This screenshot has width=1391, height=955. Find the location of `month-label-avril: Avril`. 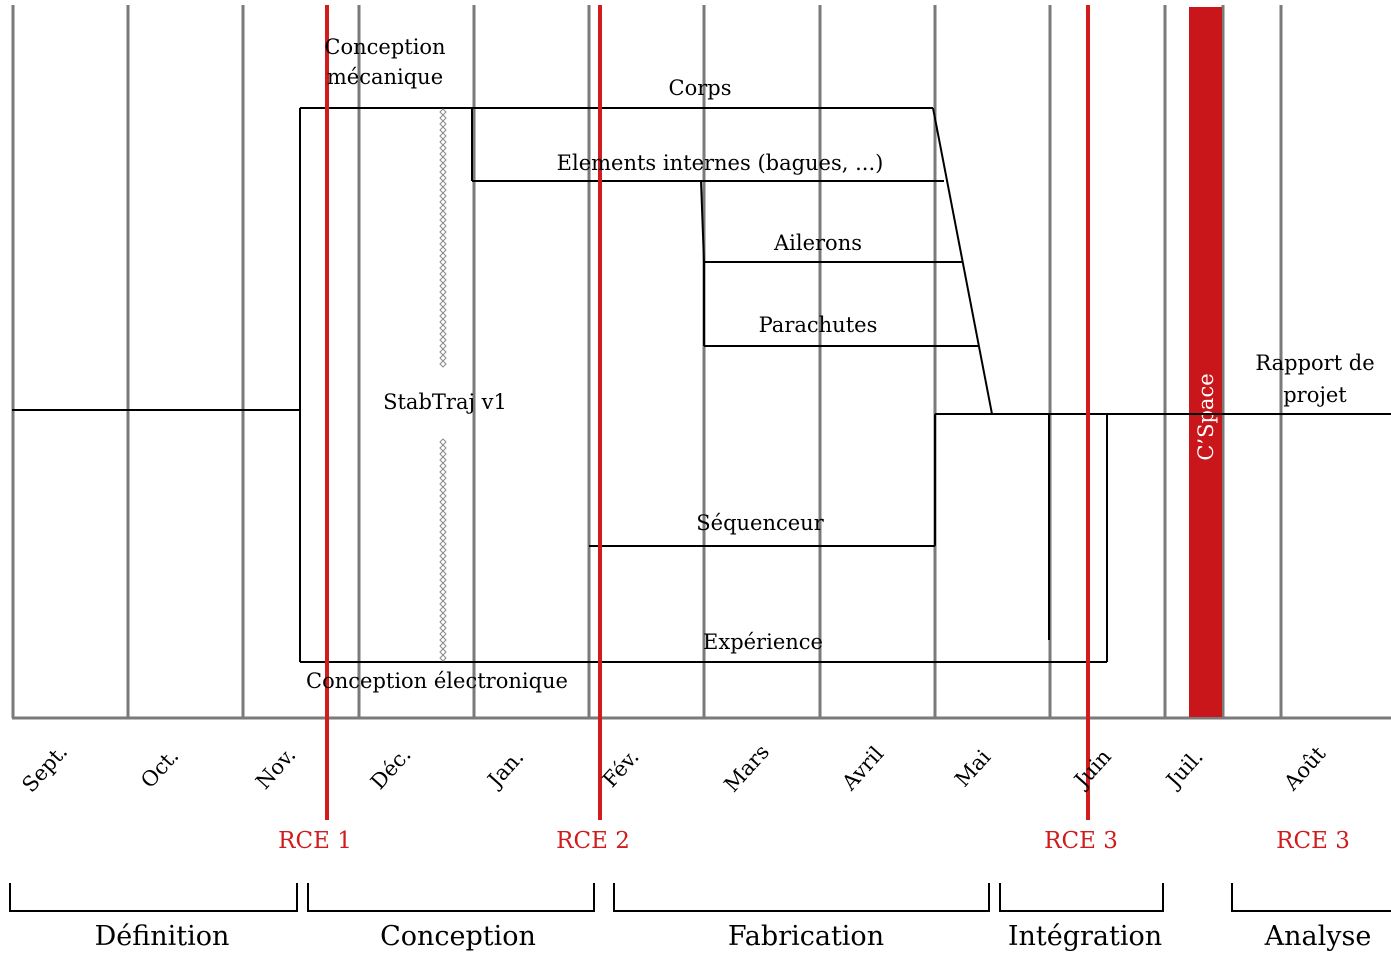

month-label-avril: Avril is located at coordinates (863, 769).